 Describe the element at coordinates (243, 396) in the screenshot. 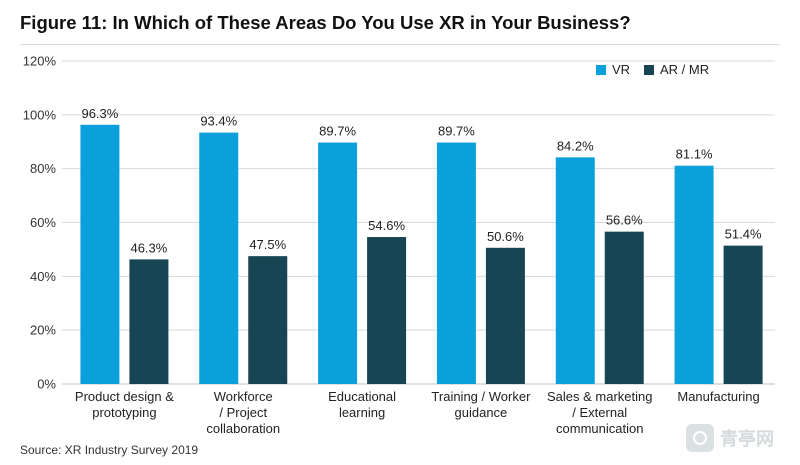

I see `x-tick-label: Workforce` at that location.